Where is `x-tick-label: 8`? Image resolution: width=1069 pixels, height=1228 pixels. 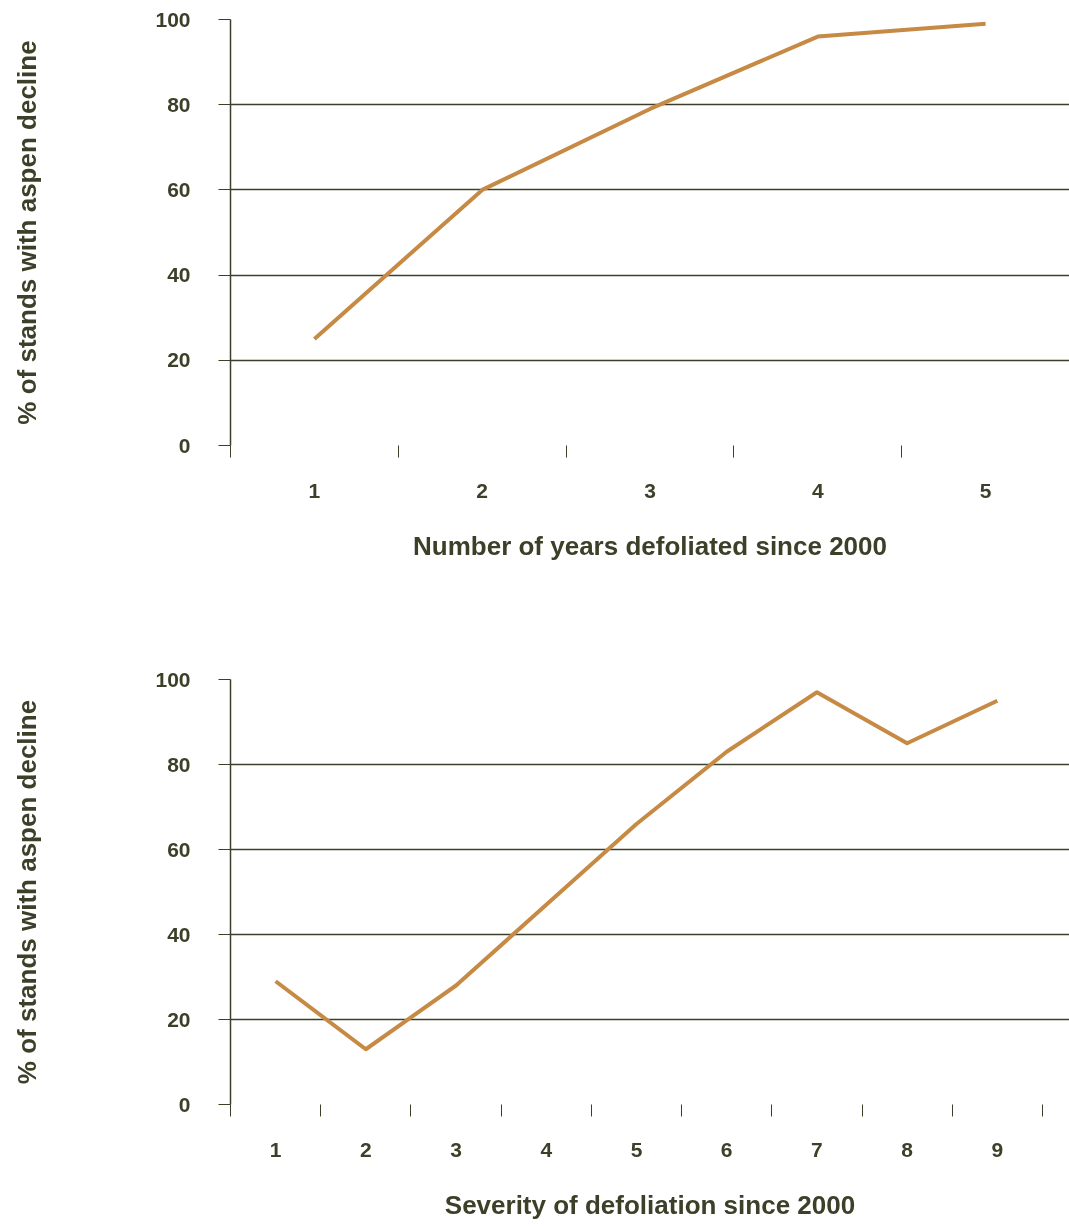
x-tick-label: 8 is located at coordinates (907, 1149).